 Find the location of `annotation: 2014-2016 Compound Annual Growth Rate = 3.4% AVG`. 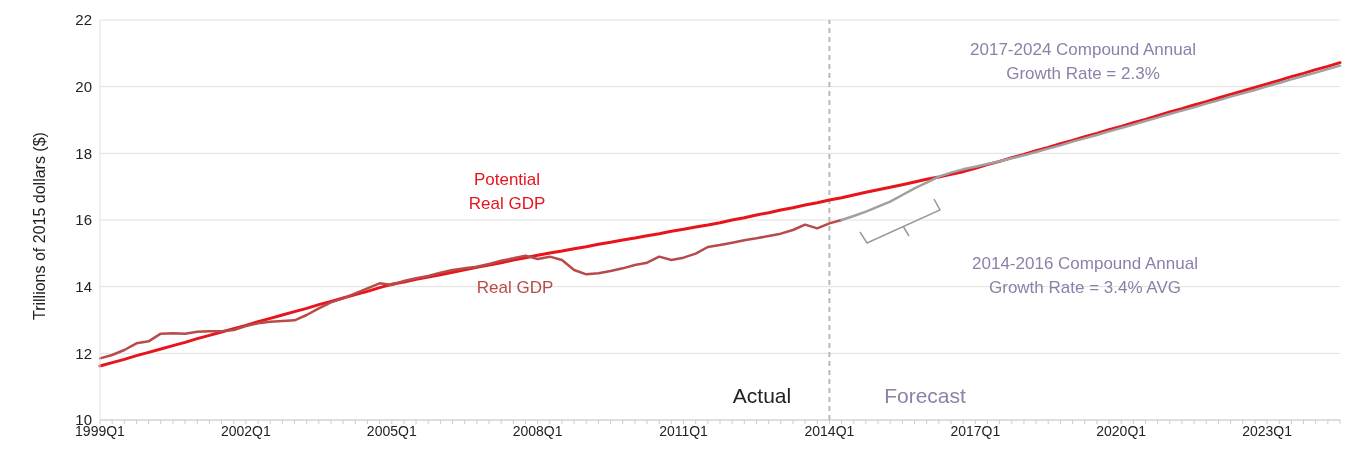

annotation: 2014-2016 Compound Annual Growth Rate = 3.4% AVG is located at coordinates (1085, 276).